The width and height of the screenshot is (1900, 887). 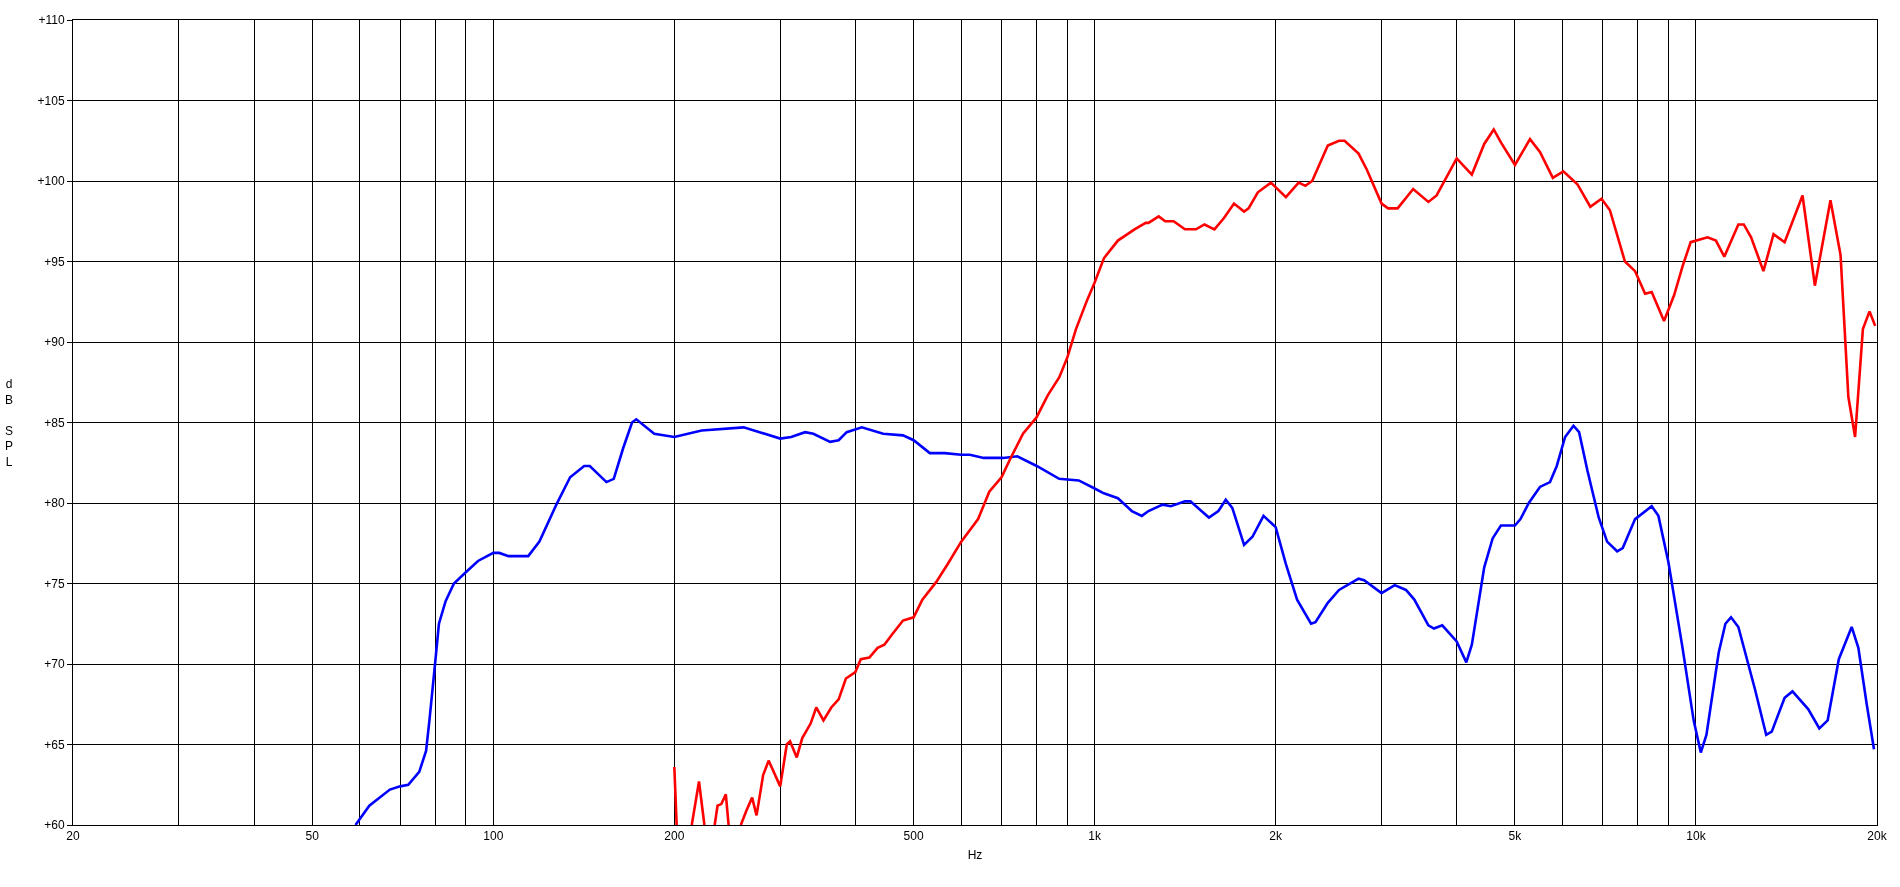 What do you see at coordinates (51, 20) in the screenshot?
I see `y-tick-label: +110` at bounding box center [51, 20].